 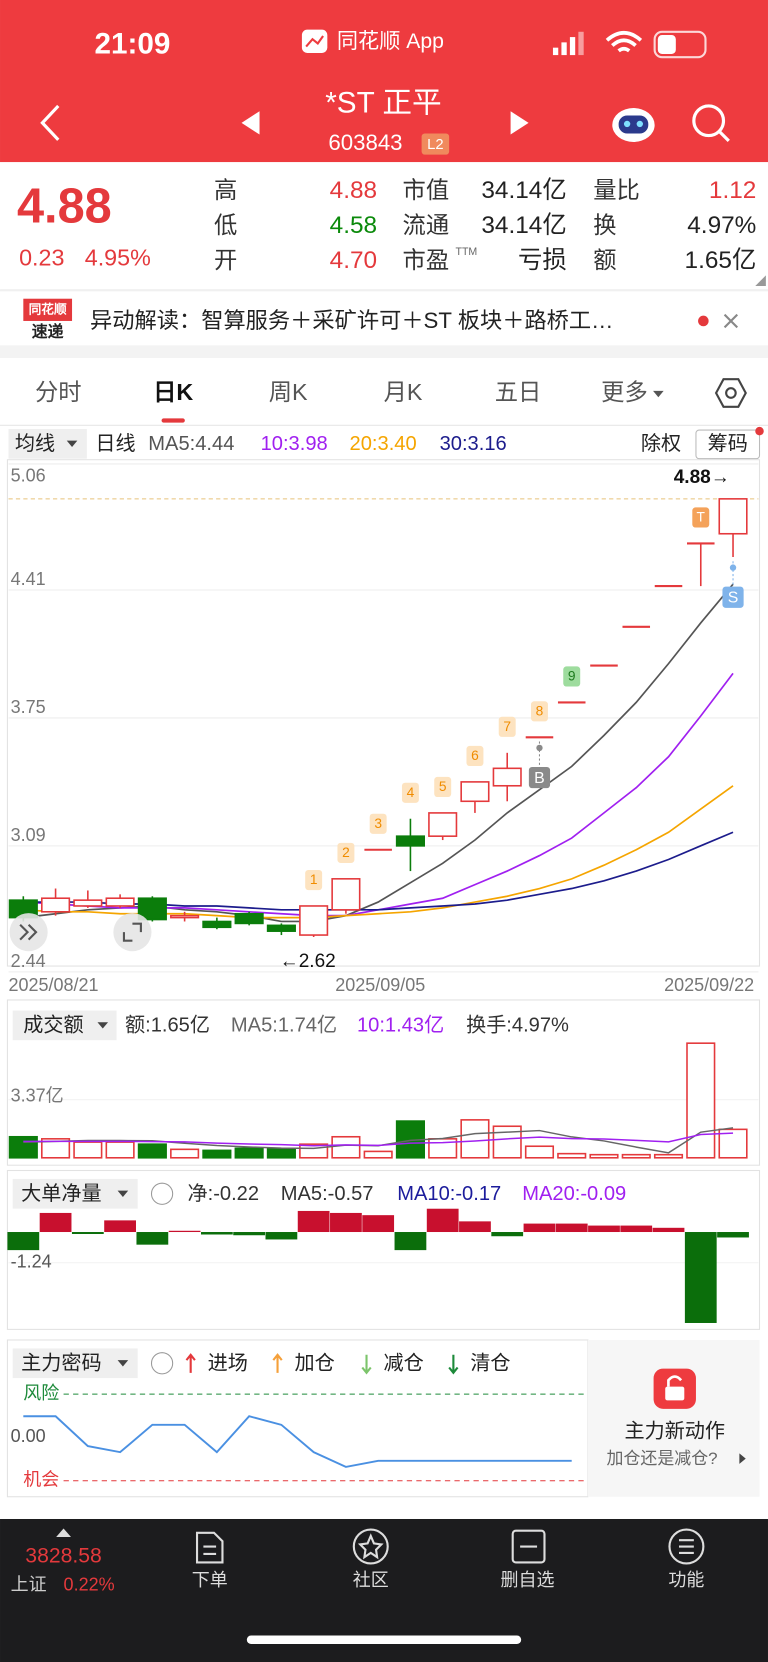 What do you see at coordinates (709, 121) in the screenshot?
I see `search-icon` at bounding box center [709, 121].